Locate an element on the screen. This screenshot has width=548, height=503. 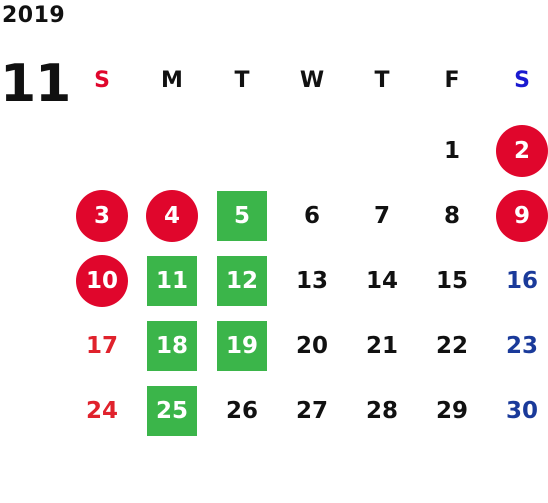
day-cell: 12 is located at coordinates (242, 281).